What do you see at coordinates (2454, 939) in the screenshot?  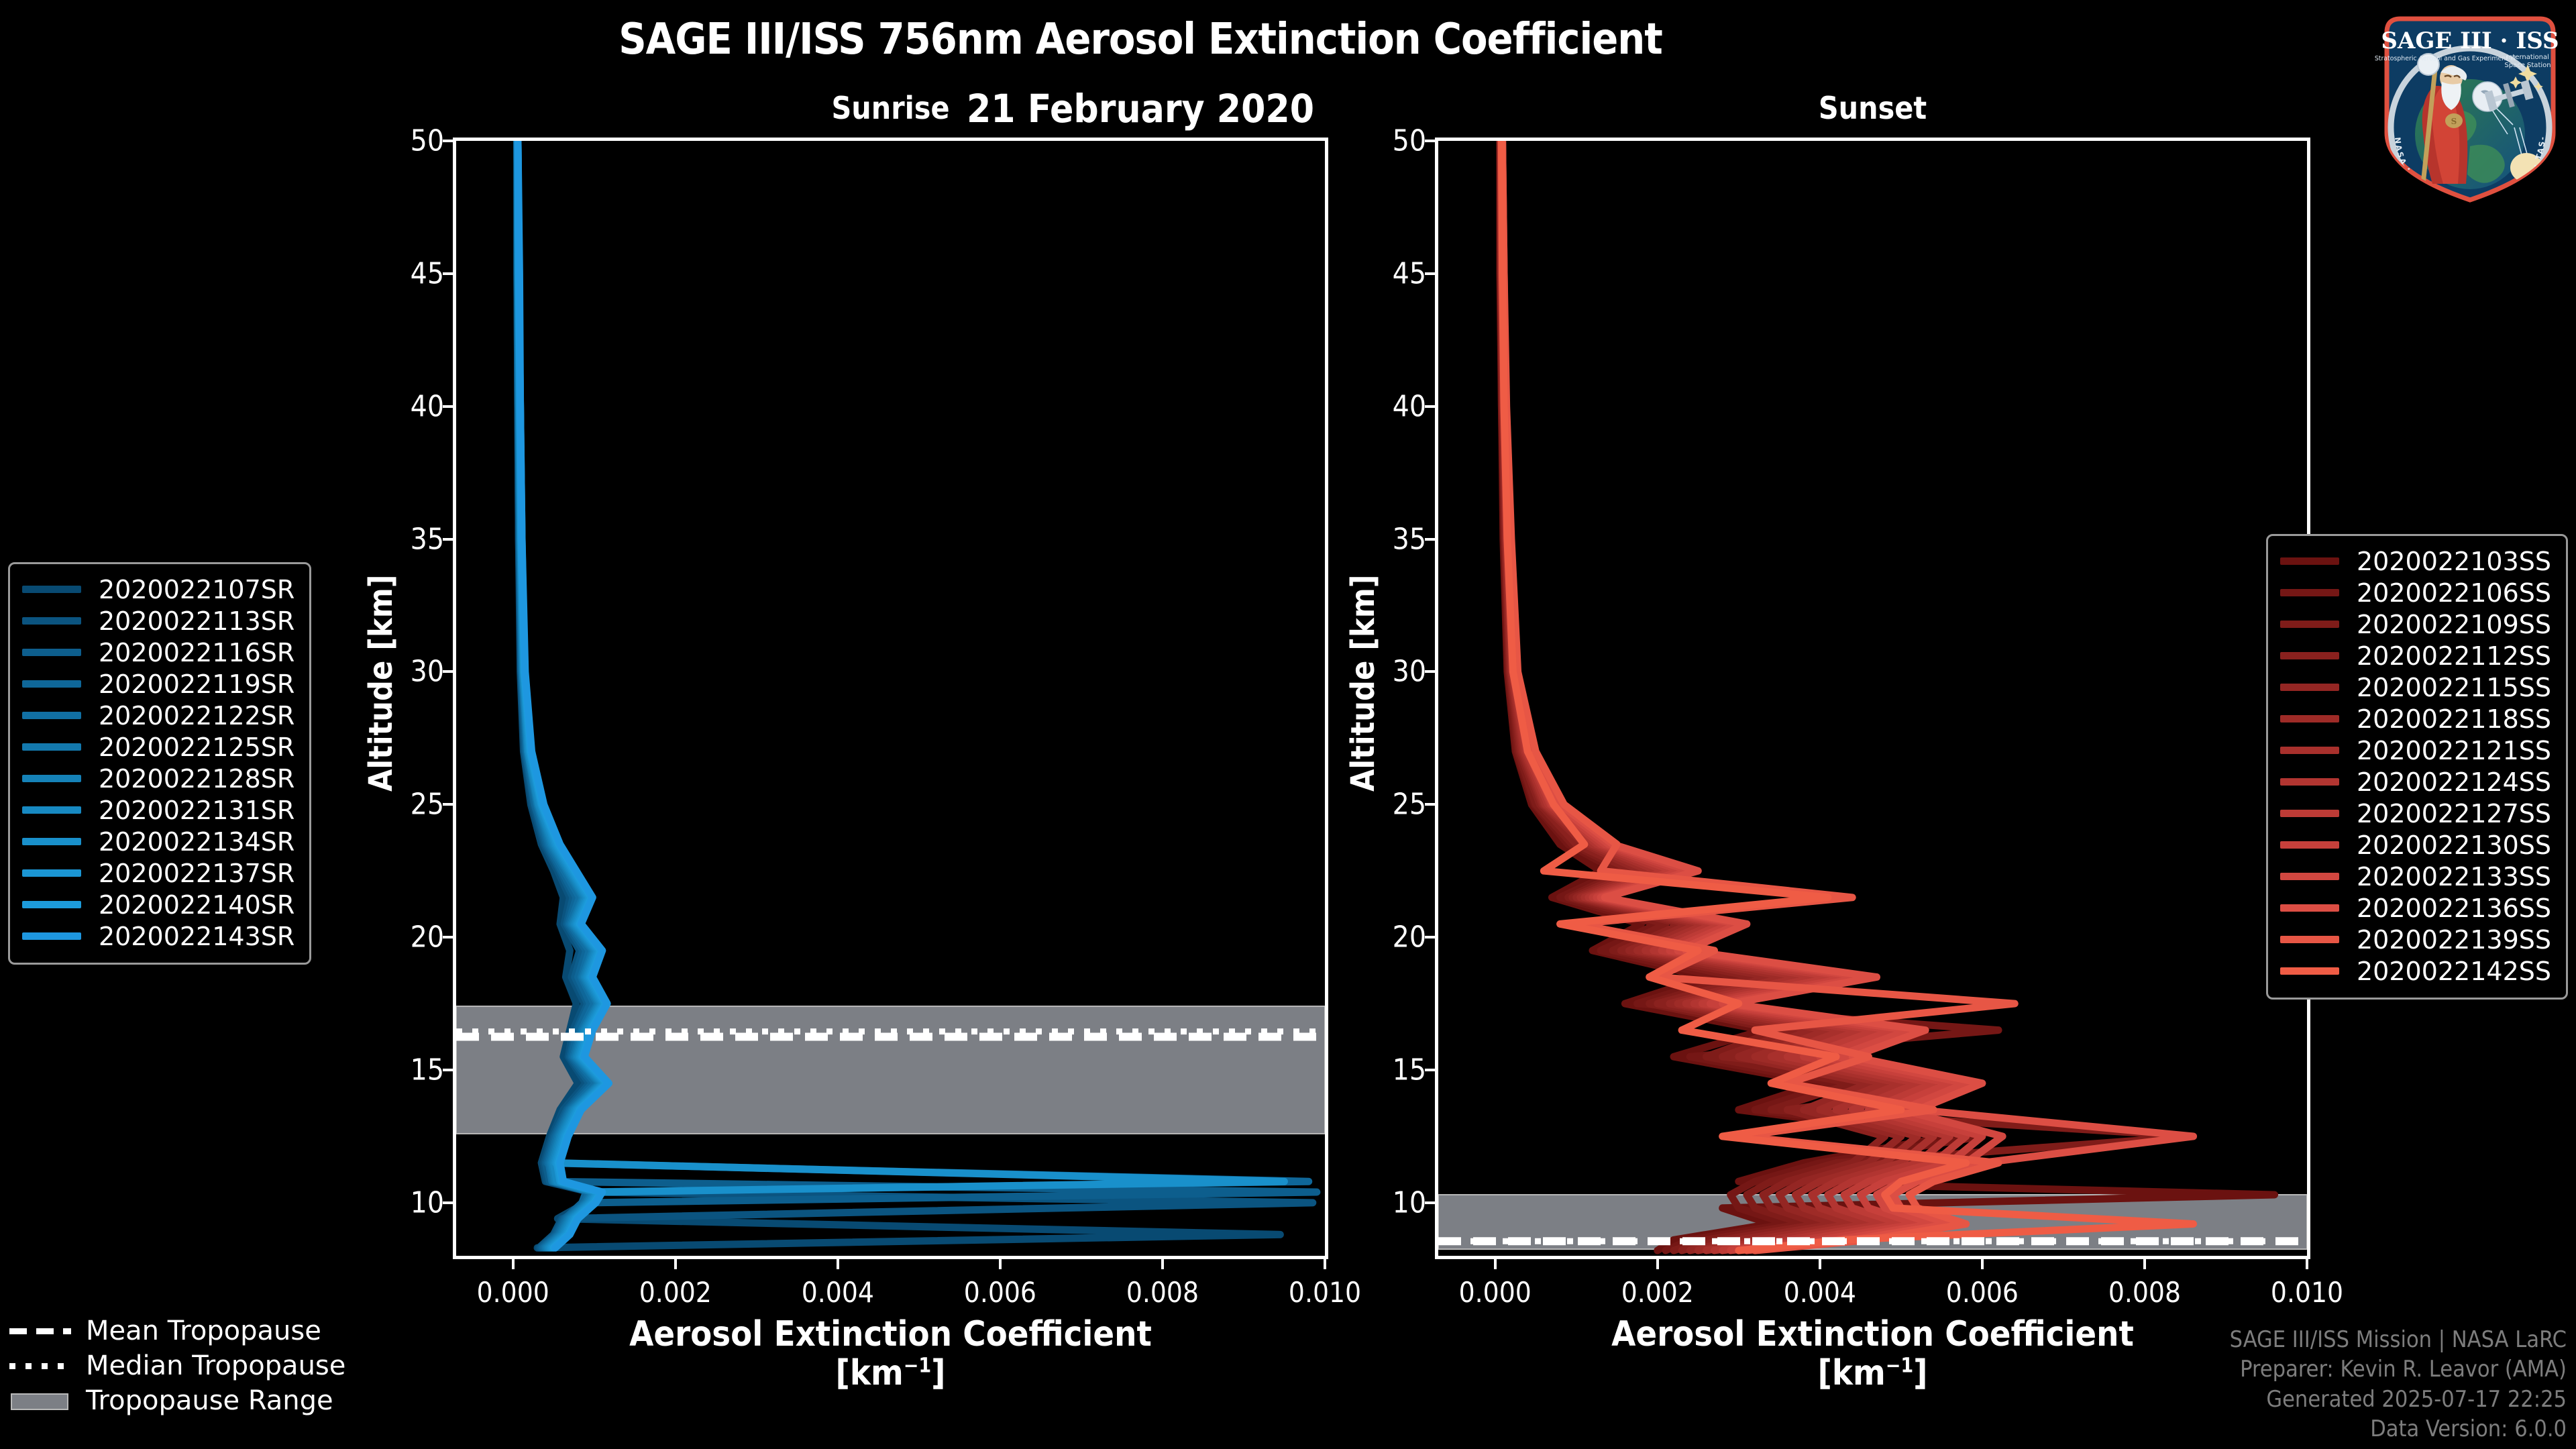 I see `legend-label-2020022139SS: 2020022139SS` at bounding box center [2454, 939].